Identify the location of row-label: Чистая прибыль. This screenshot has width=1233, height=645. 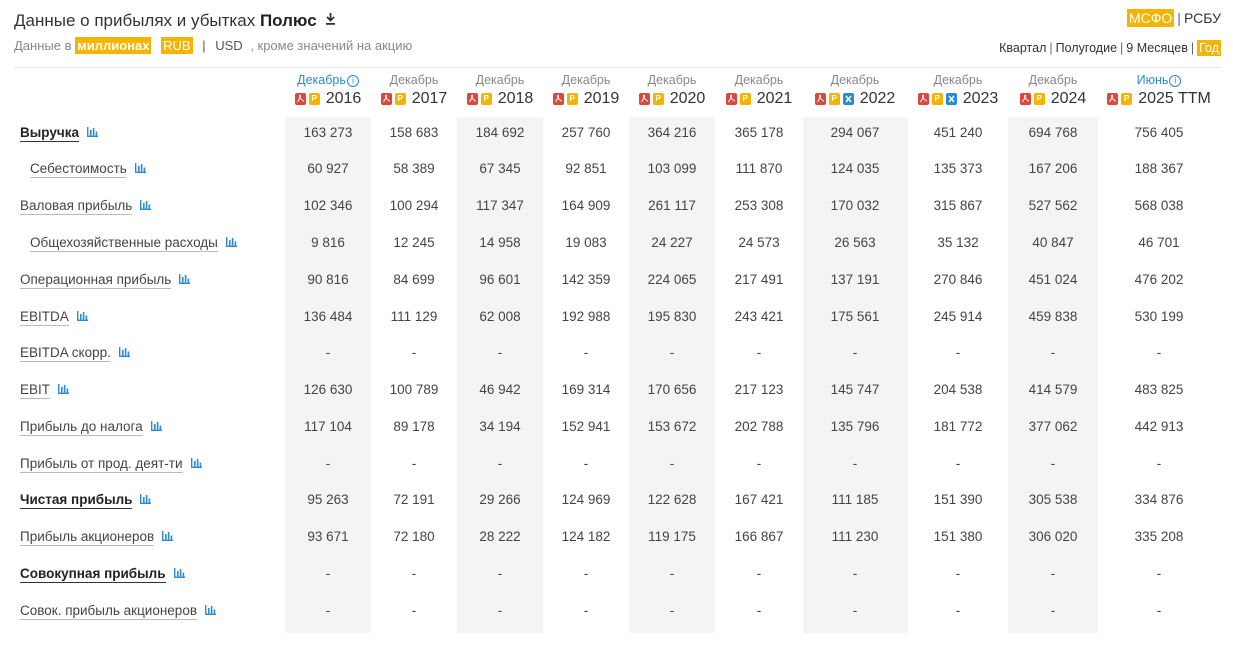
(86, 500).